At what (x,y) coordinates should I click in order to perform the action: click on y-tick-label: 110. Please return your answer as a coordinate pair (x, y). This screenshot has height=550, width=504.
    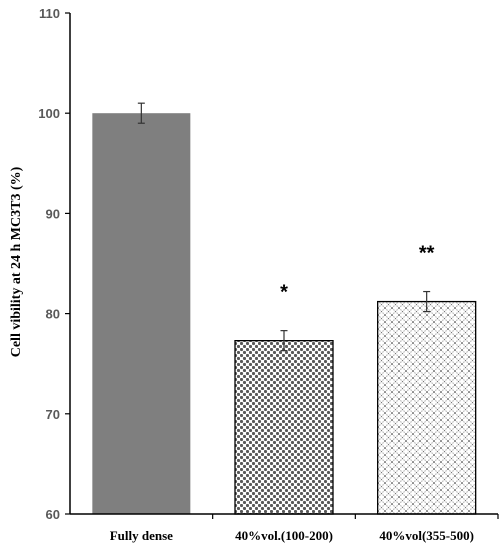
    Looking at the image, I should click on (49, 13).